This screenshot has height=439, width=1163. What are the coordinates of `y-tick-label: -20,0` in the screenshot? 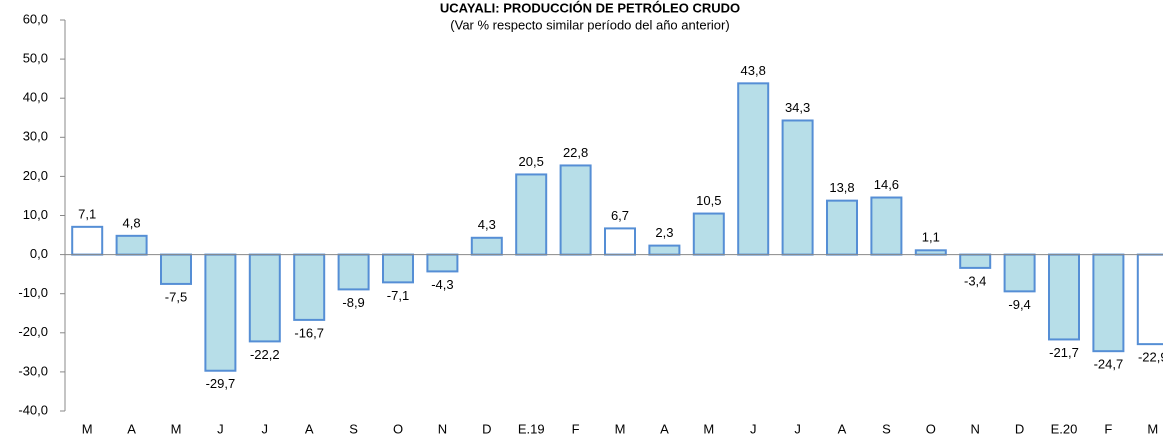 It's located at (33, 331).